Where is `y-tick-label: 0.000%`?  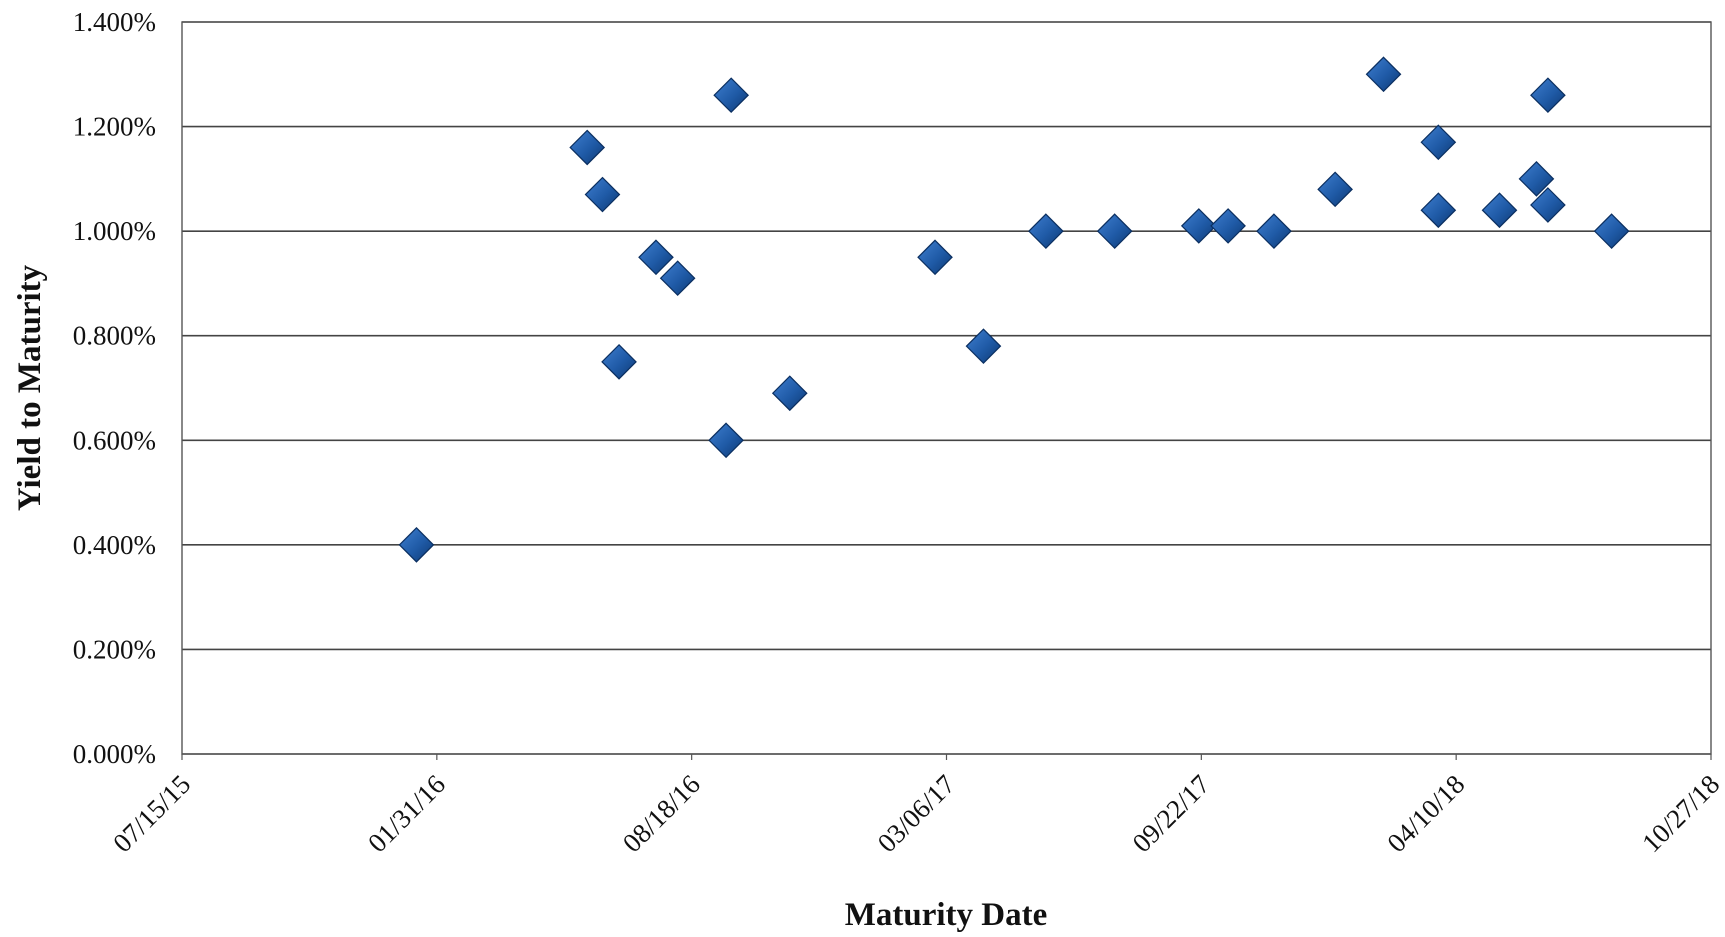
y-tick-label: 0.000% is located at coordinates (114, 754).